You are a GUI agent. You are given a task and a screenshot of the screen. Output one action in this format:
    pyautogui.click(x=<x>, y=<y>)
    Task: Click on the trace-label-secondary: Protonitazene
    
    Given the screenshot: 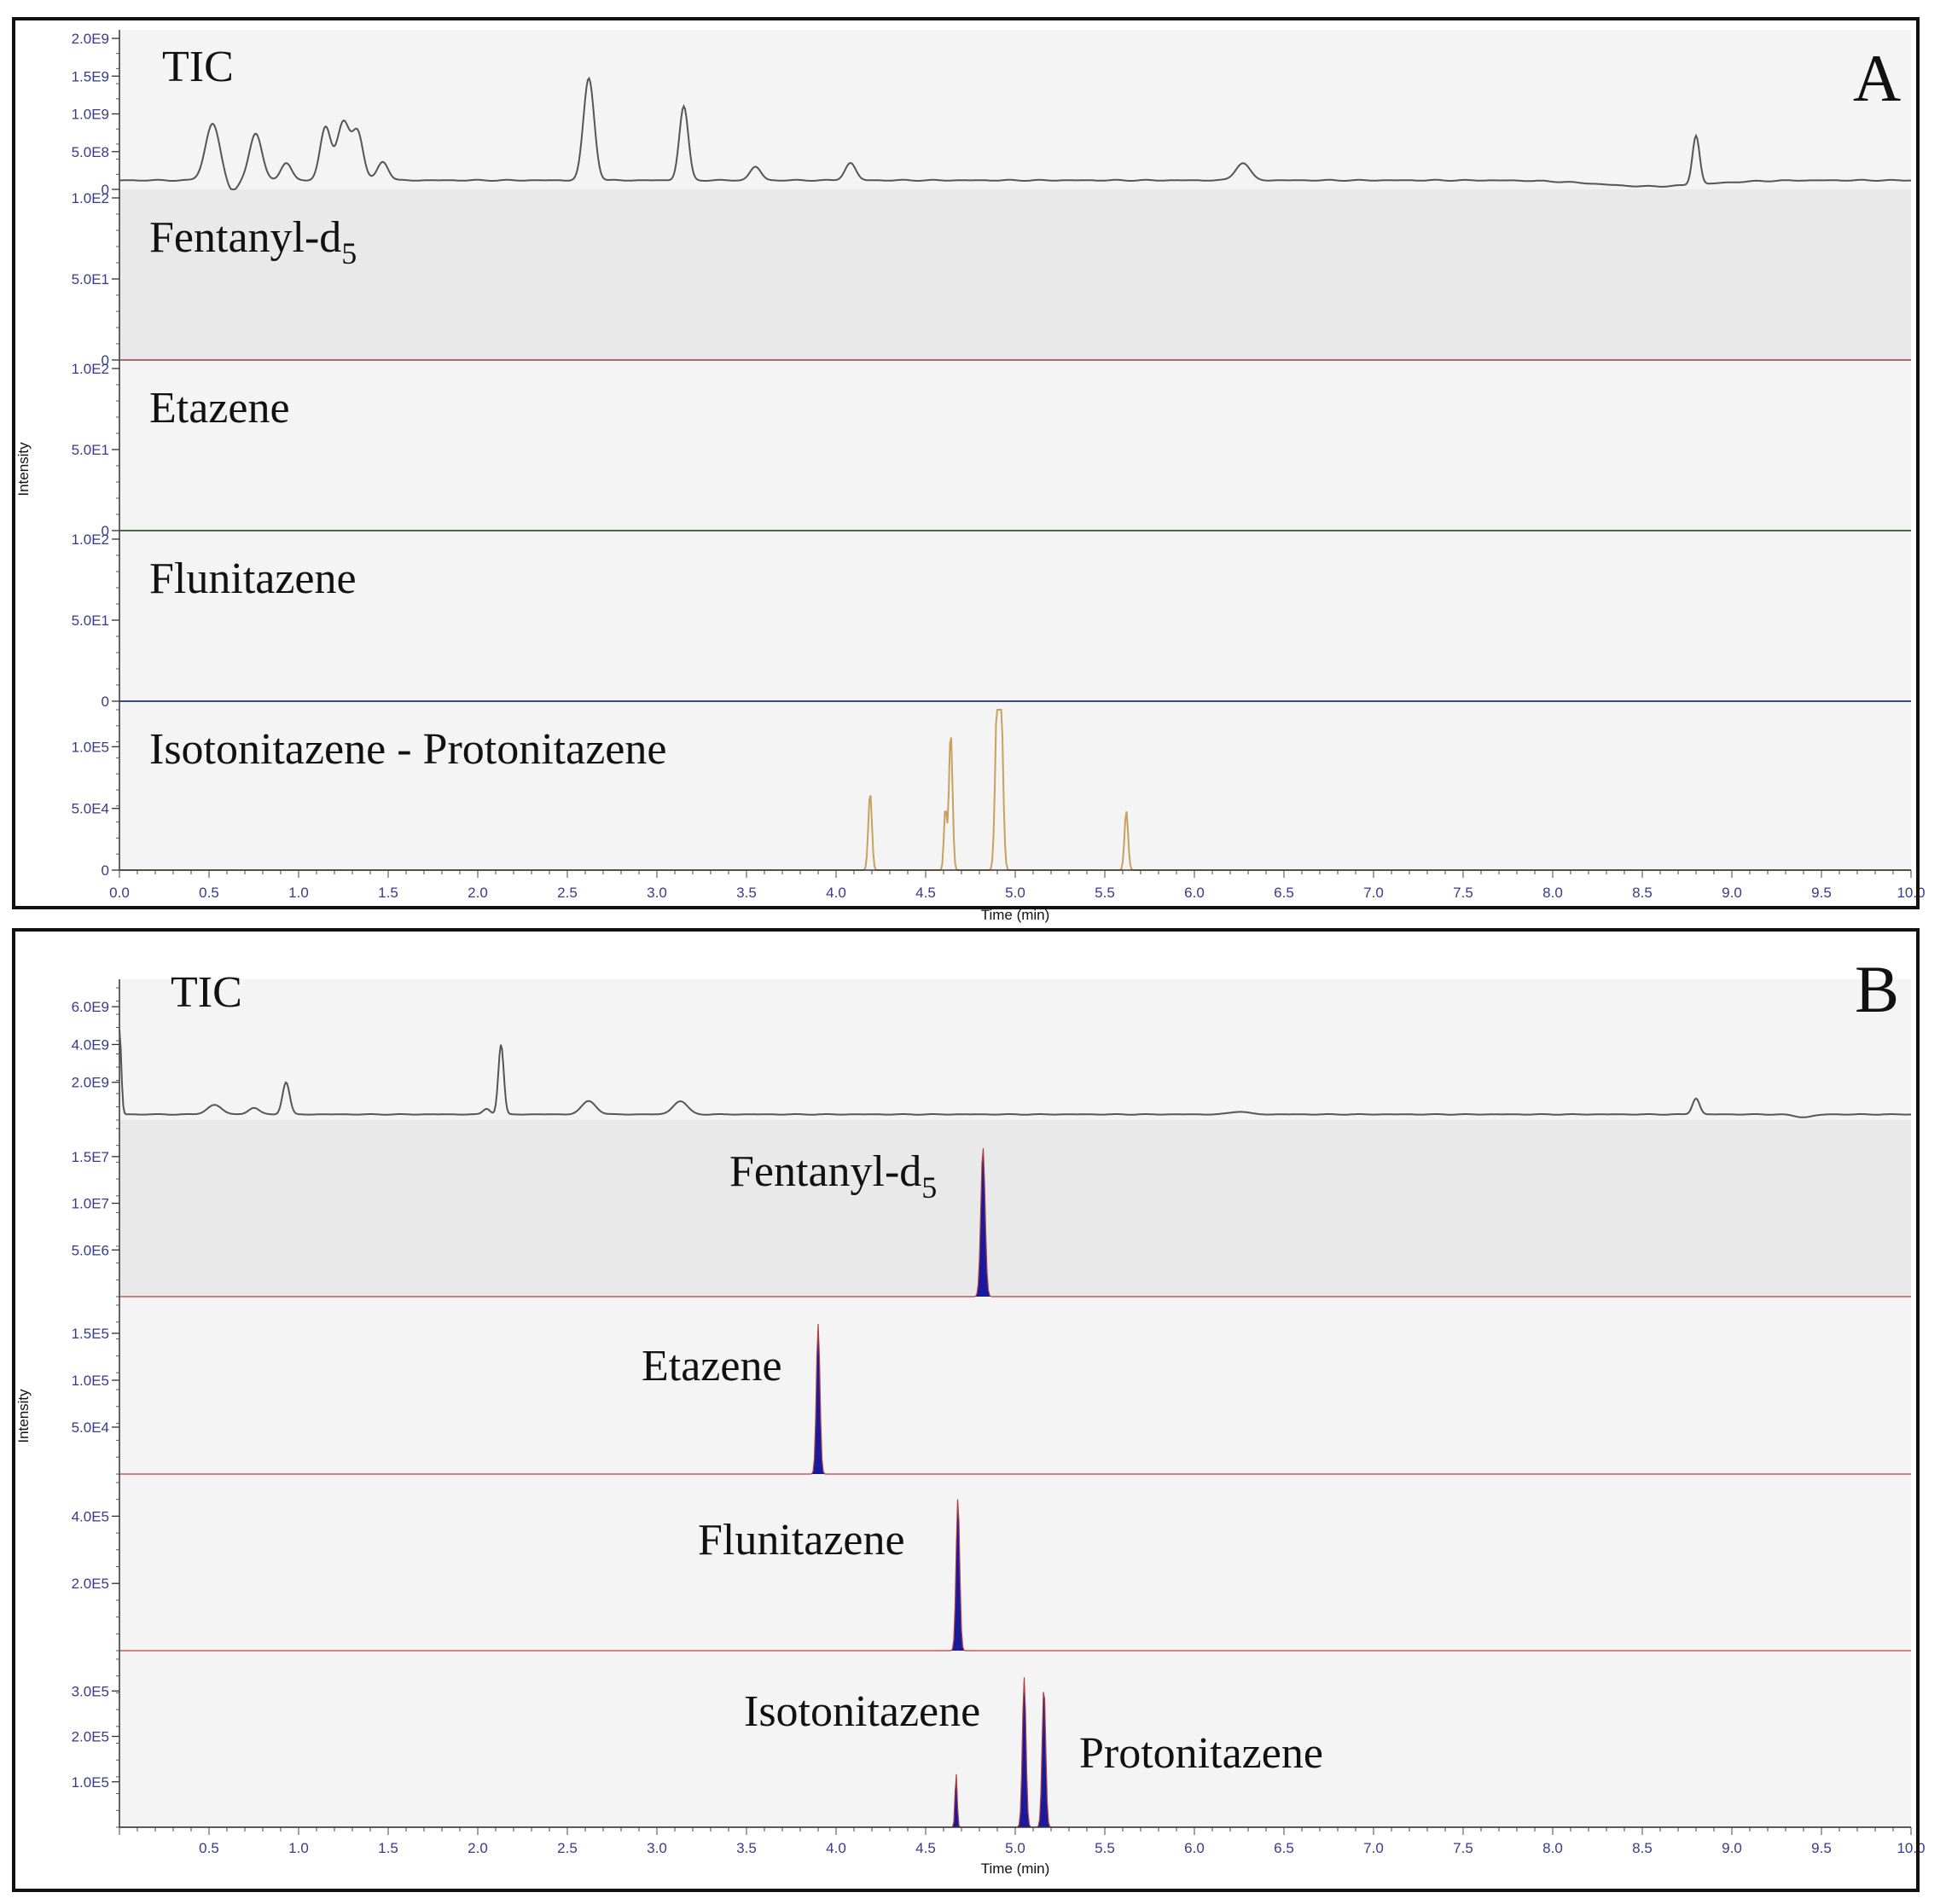 What is the action you would take?
    pyautogui.click(x=1201, y=1753)
    